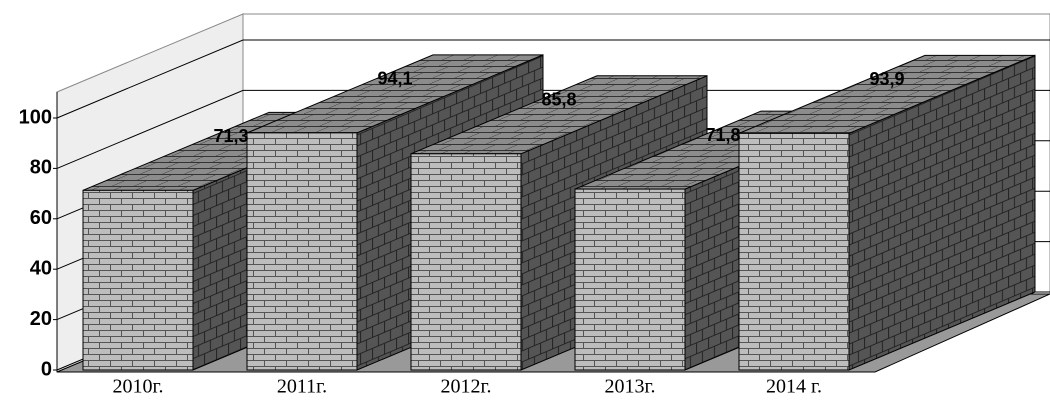 The image size is (1050, 403). What do you see at coordinates (138, 387) in the screenshot?
I see `x-tick-label: 2010г.` at bounding box center [138, 387].